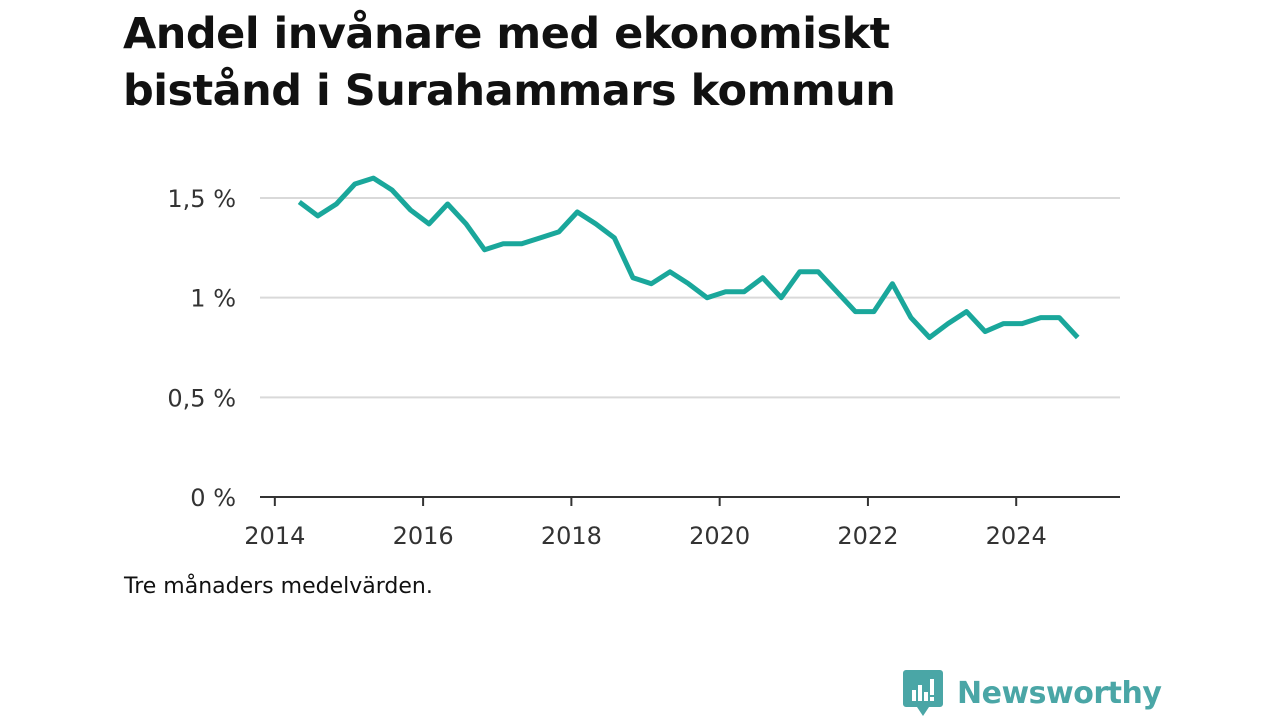 This screenshot has height=720, width=1280. Describe the element at coordinates (867, 536) in the screenshot. I see `x-tick-label: 2022` at that location.